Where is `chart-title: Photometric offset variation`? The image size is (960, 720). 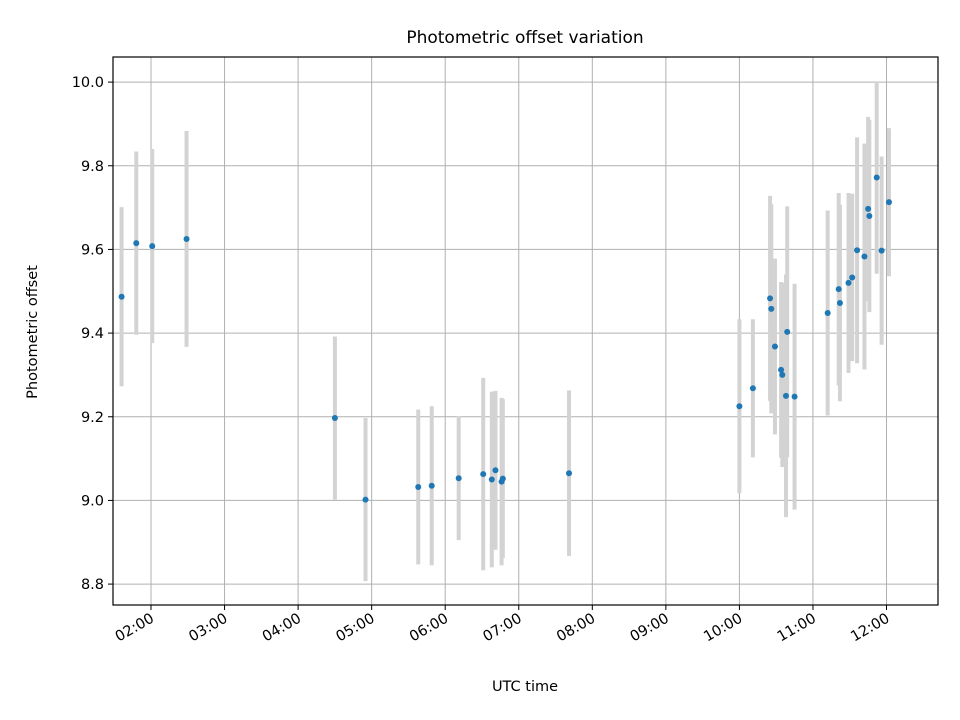
chart-title: Photometric offset variation is located at coordinates (524, 38).